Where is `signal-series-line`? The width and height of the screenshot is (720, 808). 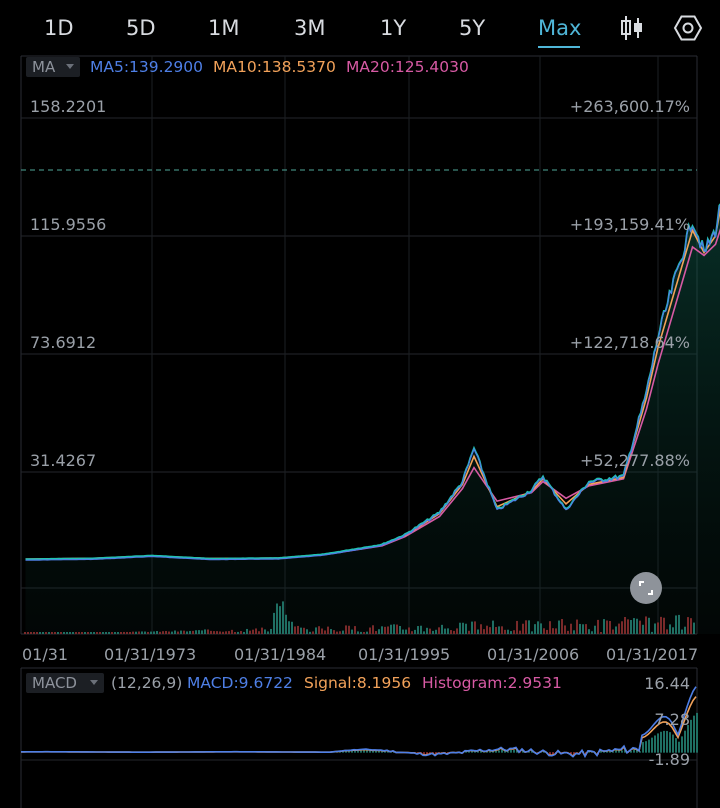
signal-series-line is located at coordinates (359, 727).